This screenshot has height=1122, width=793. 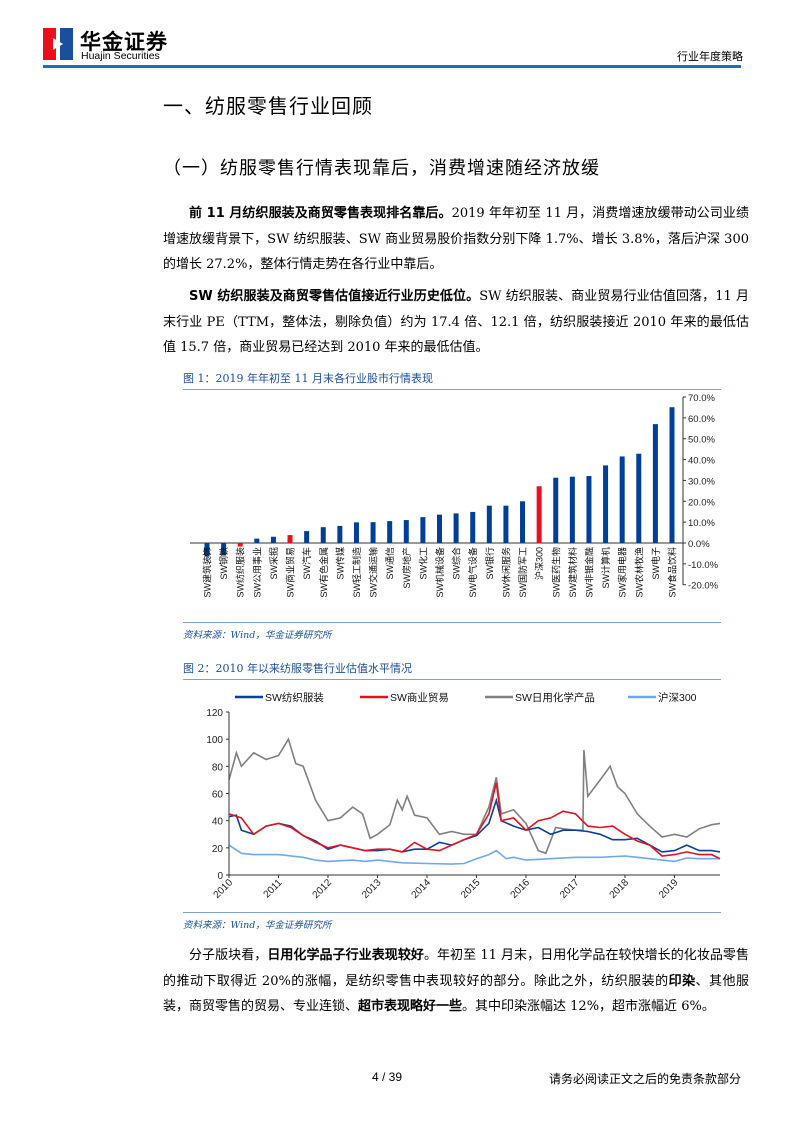 What do you see at coordinates (701, 481) in the screenshot?
I see `y-tick-label: 30.0%` at bounding box center [701, 481].